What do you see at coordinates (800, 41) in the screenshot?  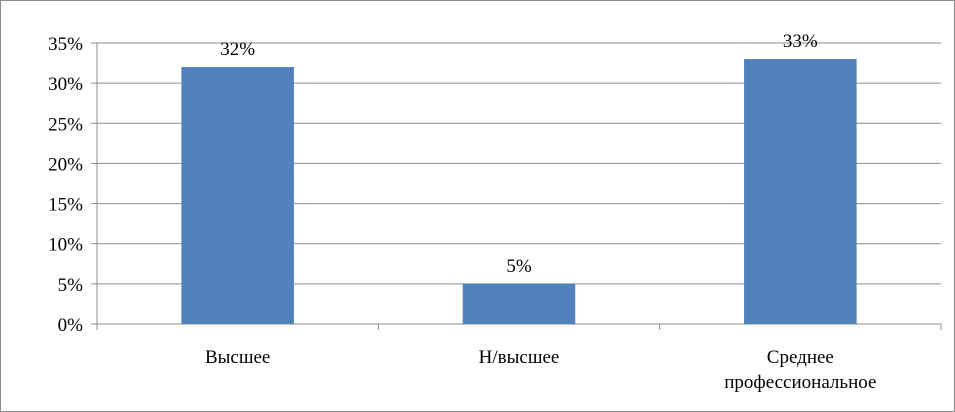 I see `data-label: 33%` at bounding box center [800, 41].